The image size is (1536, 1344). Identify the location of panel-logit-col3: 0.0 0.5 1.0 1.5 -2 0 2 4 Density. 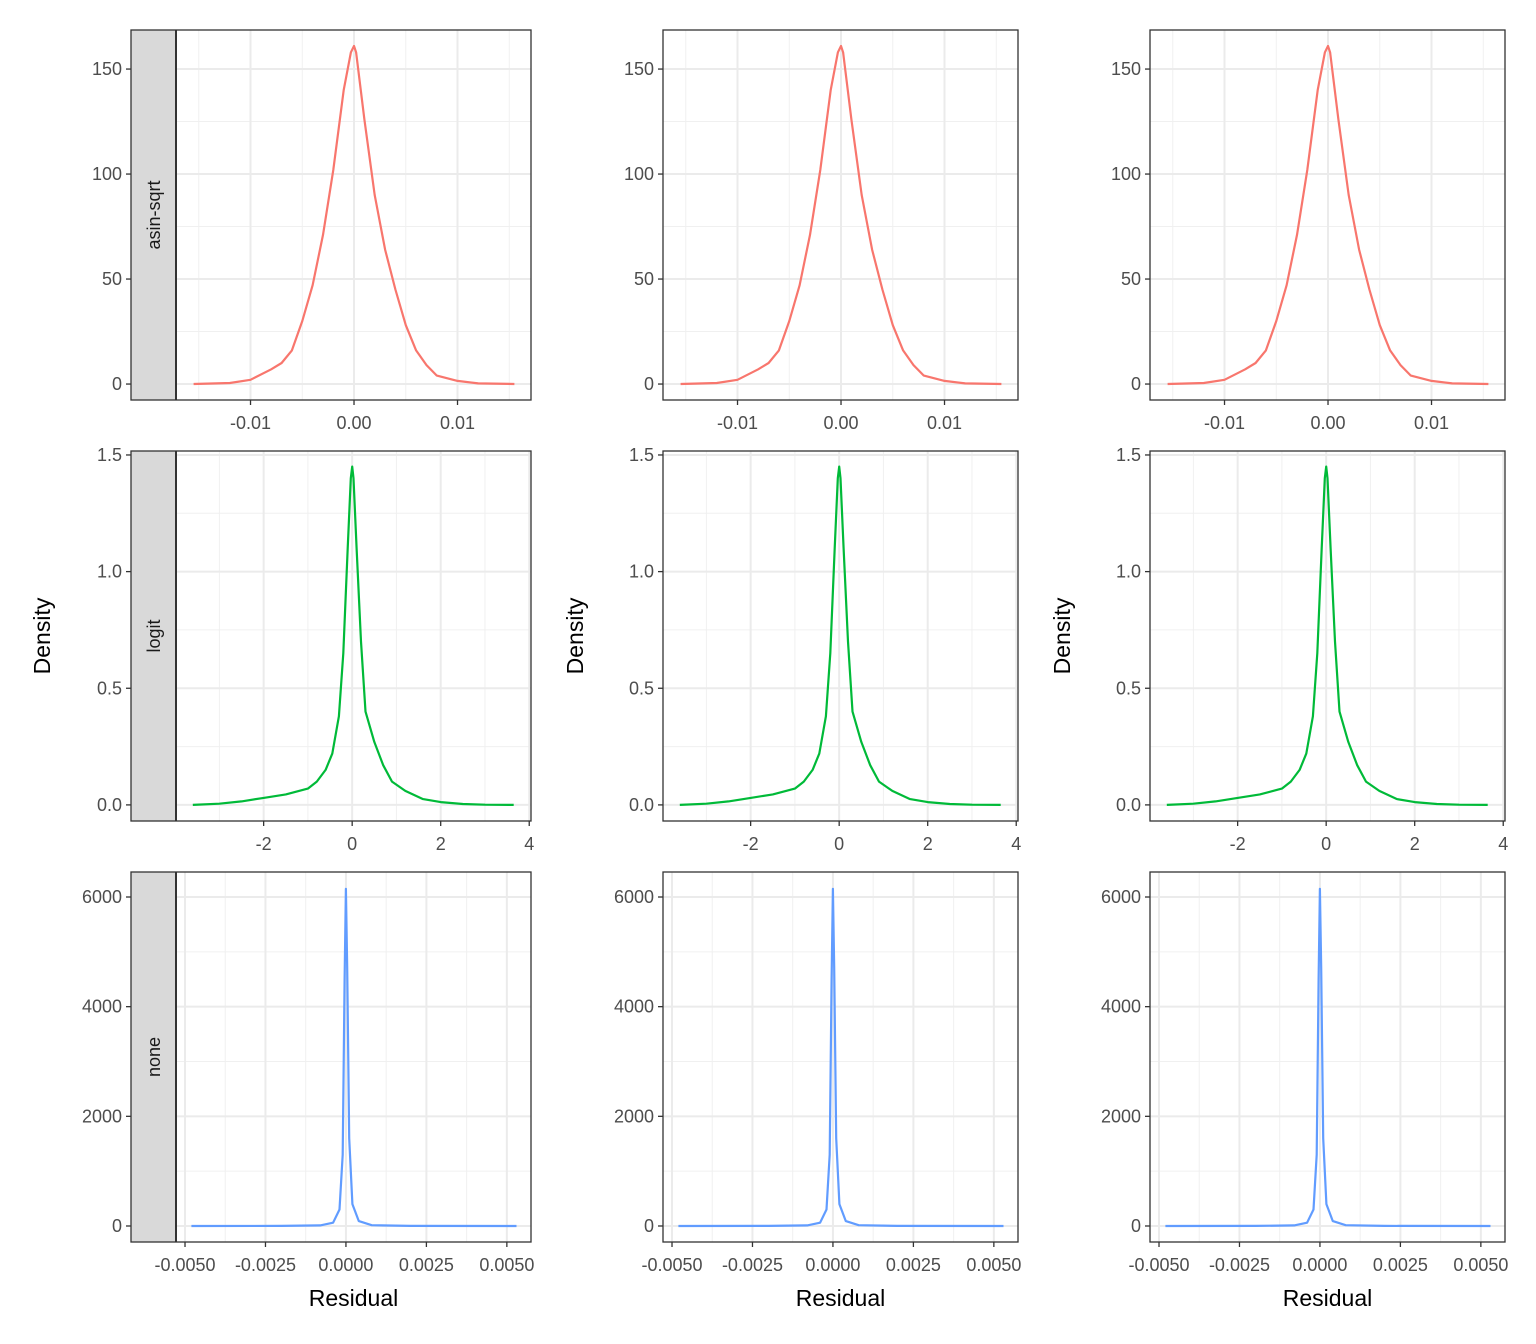
(1278, 649).